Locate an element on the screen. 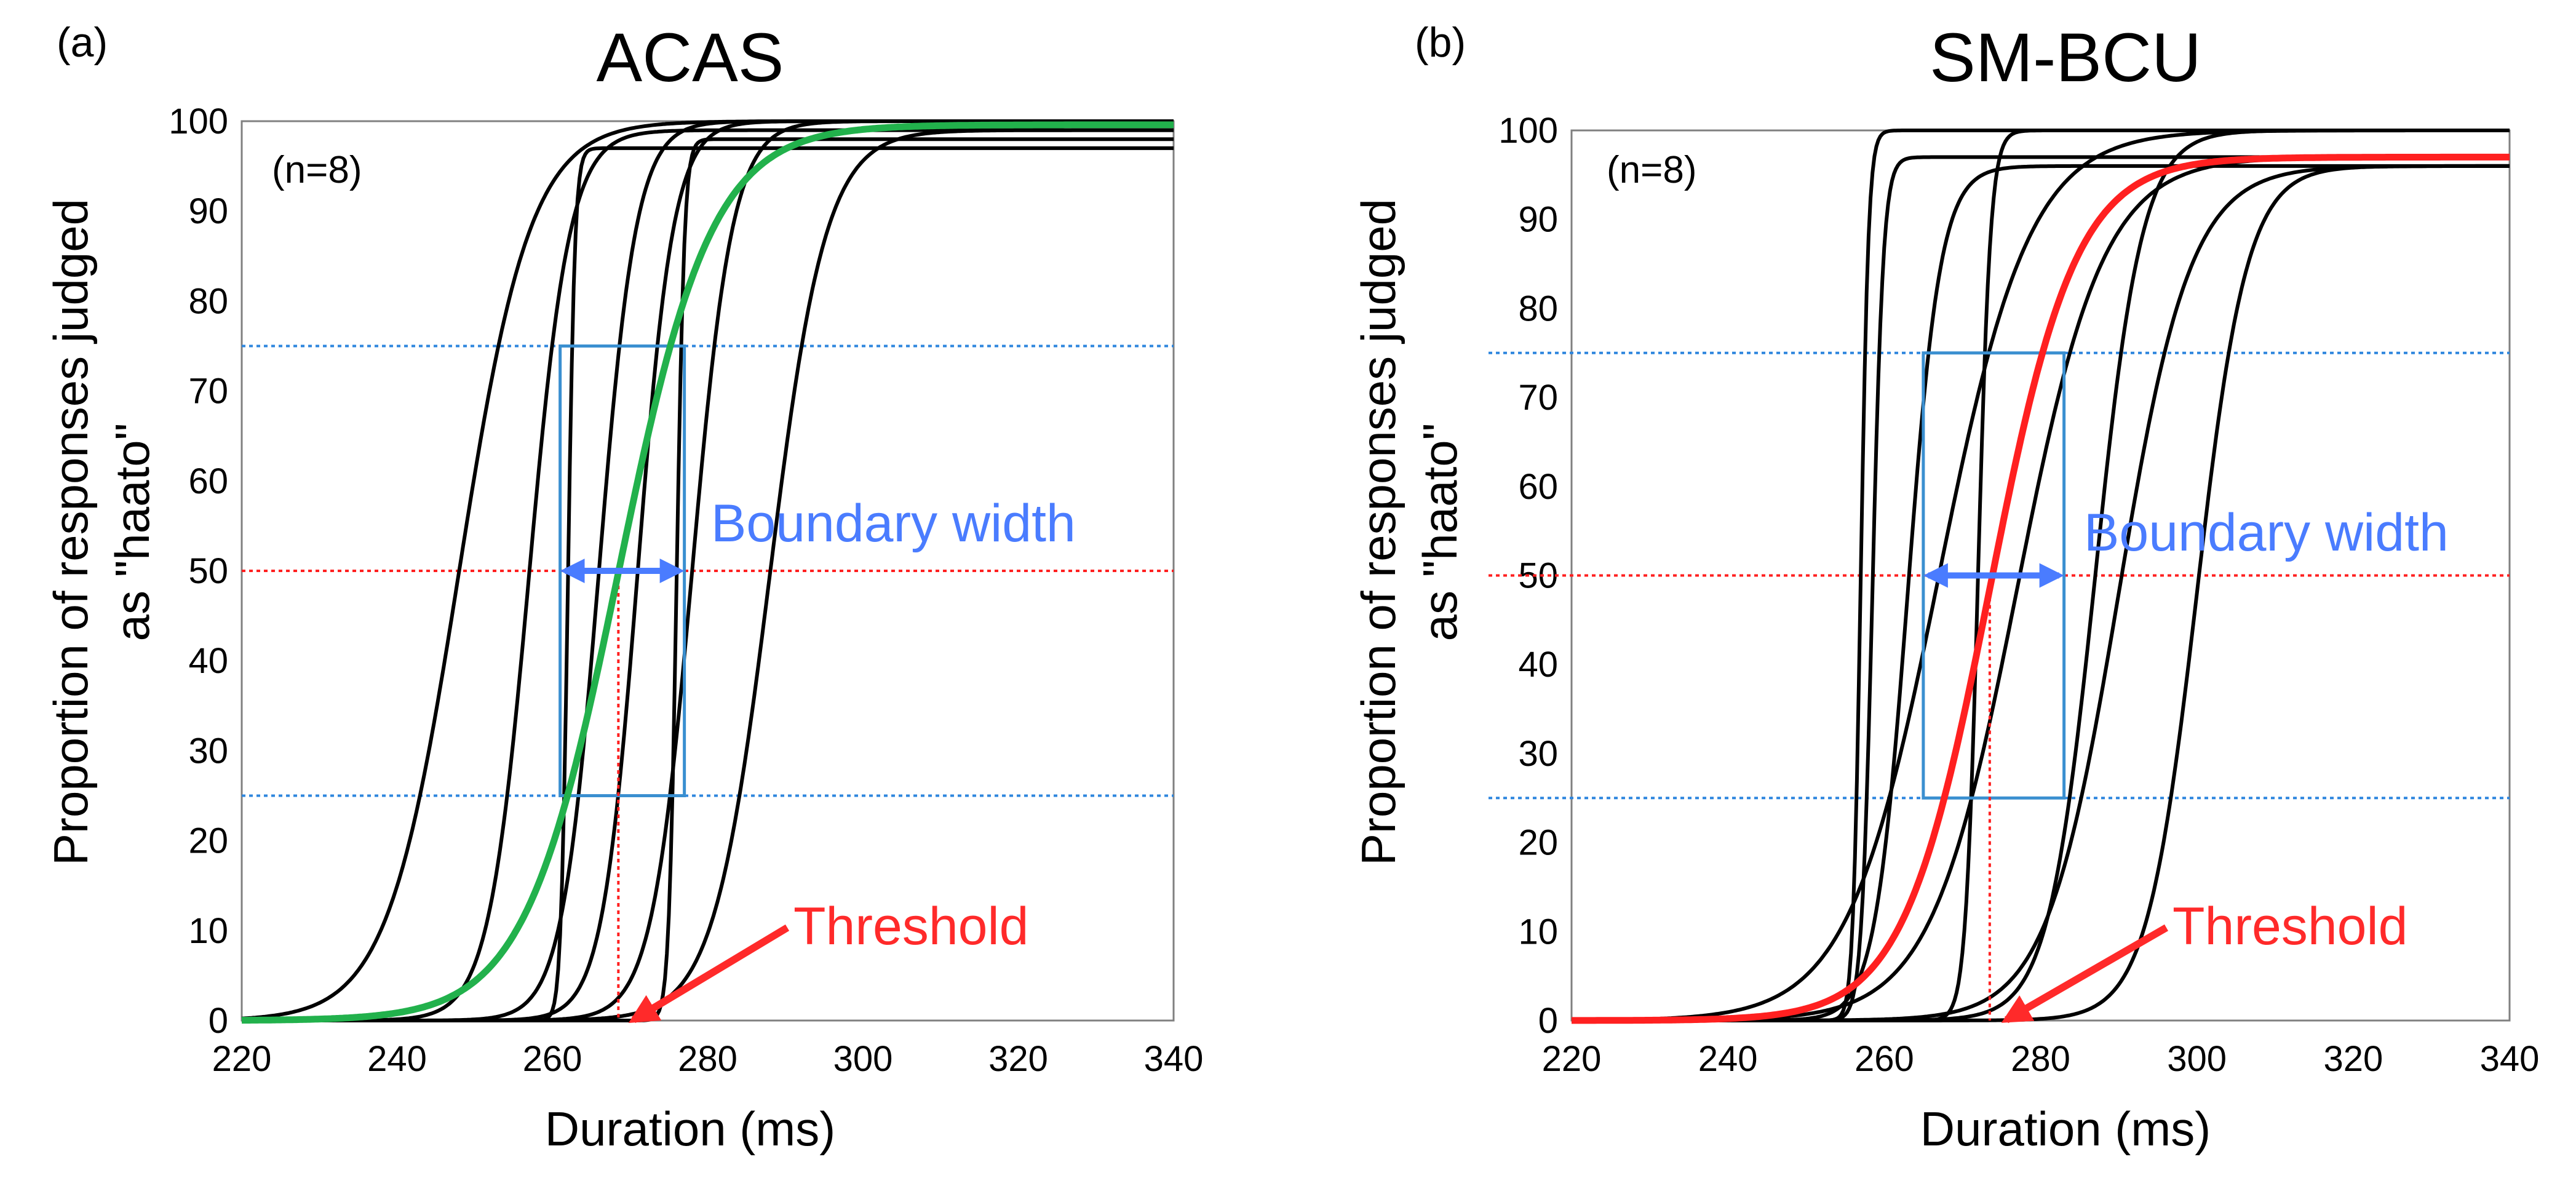 This screenshot has height=1186, width=2576. chart-title: ACAS is located at coordinates (690, 57).